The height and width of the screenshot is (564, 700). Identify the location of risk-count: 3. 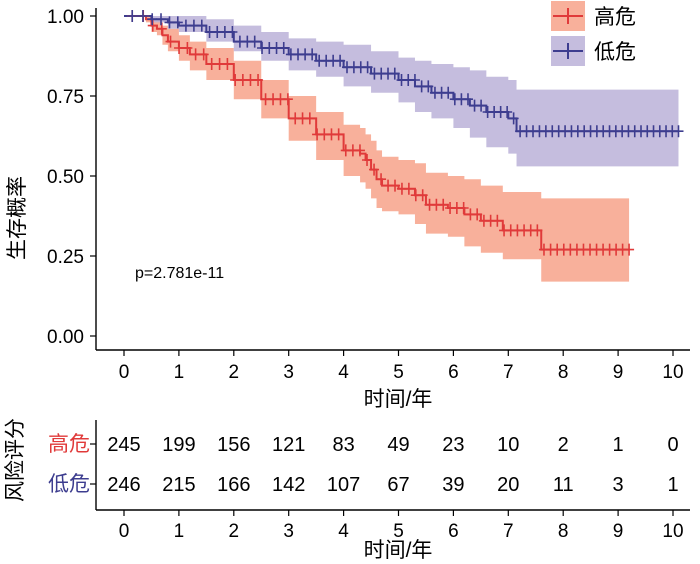
(618, 485).